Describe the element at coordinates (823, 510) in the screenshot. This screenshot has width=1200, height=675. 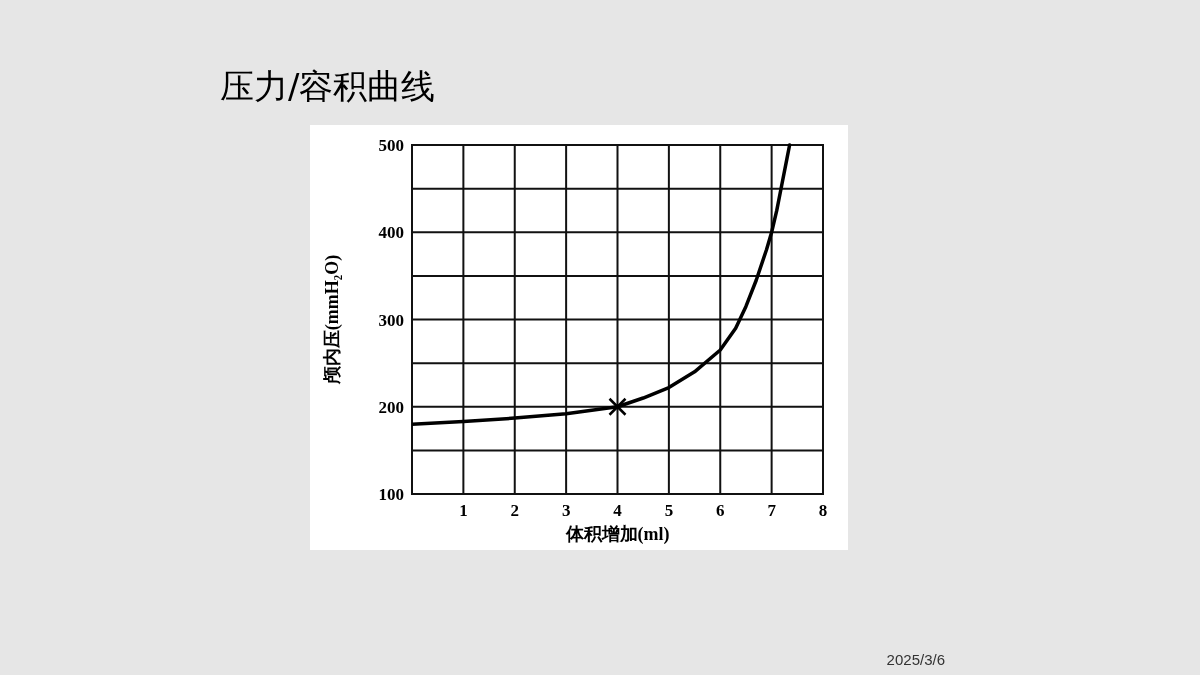
I see `x-tick-label: 8` at that location.